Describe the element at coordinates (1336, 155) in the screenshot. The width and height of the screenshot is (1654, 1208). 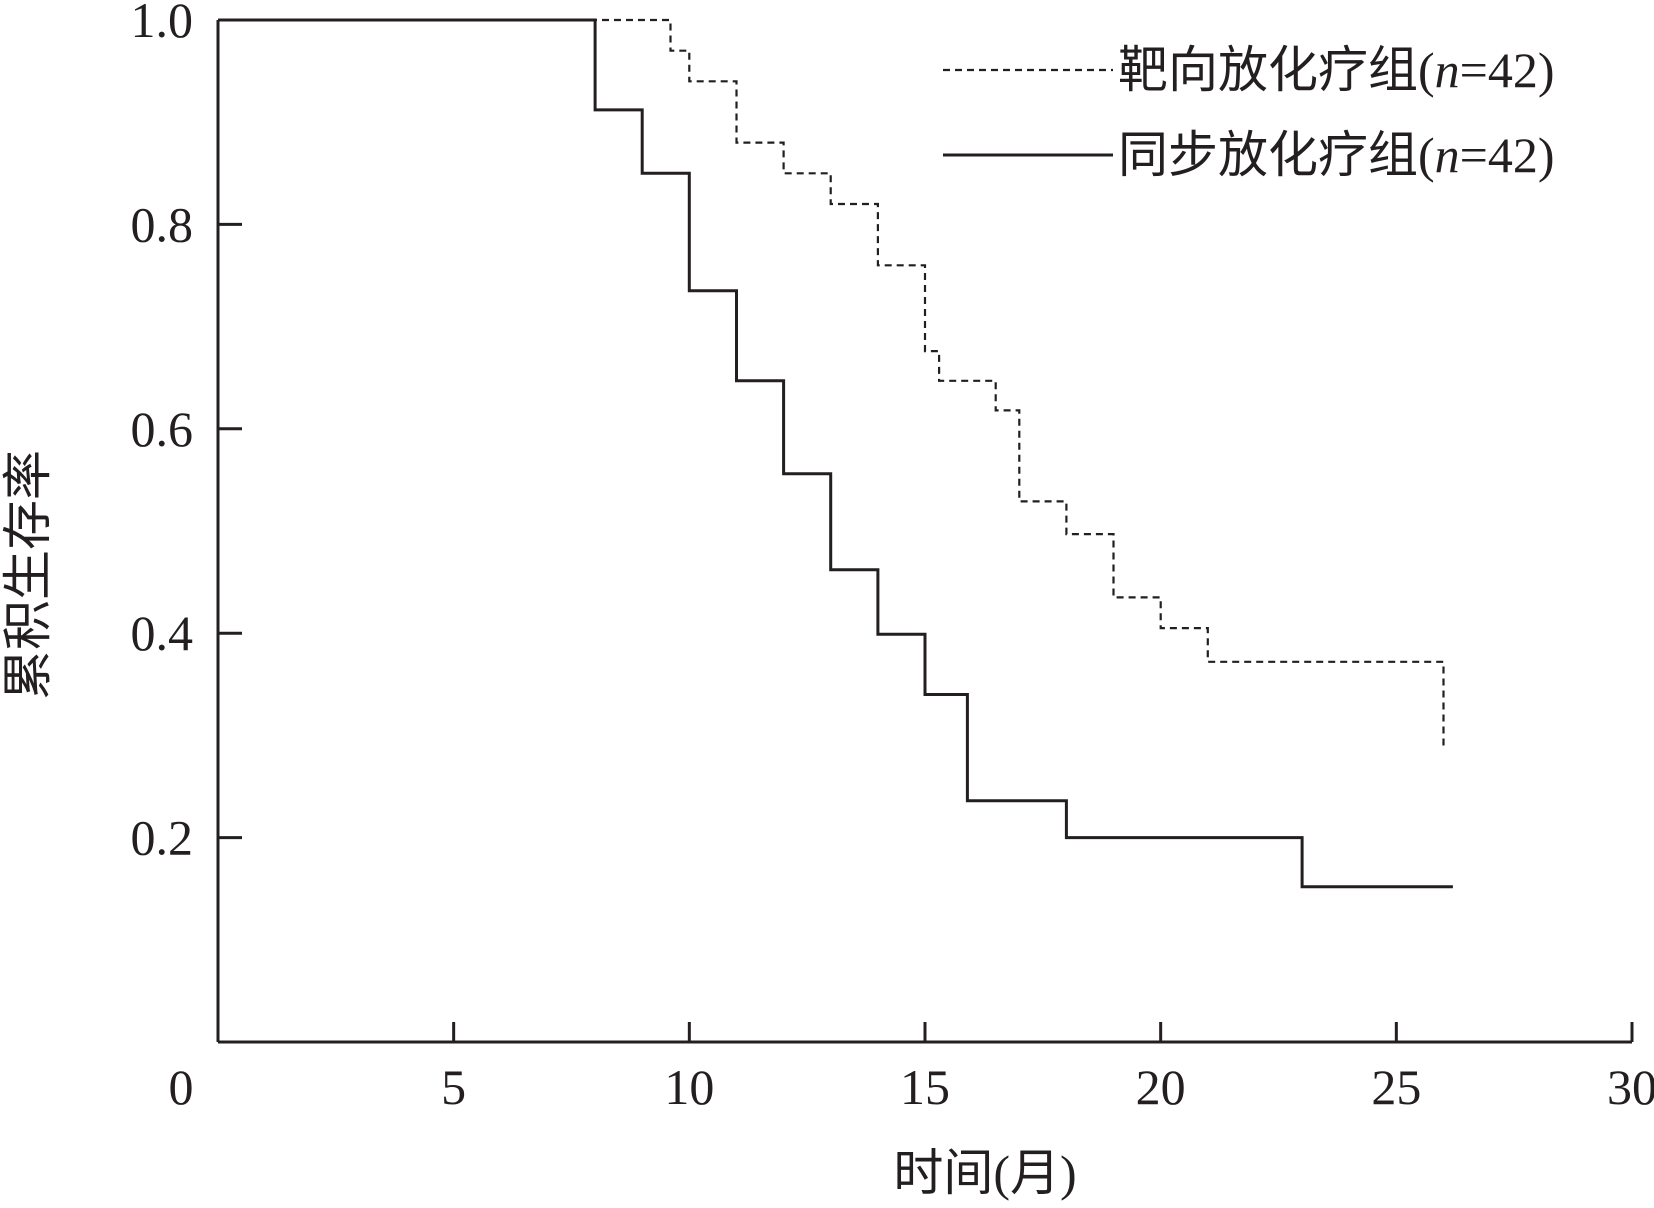
I see `legend-label-1: 同步放化疗组(n=42)` at that location.